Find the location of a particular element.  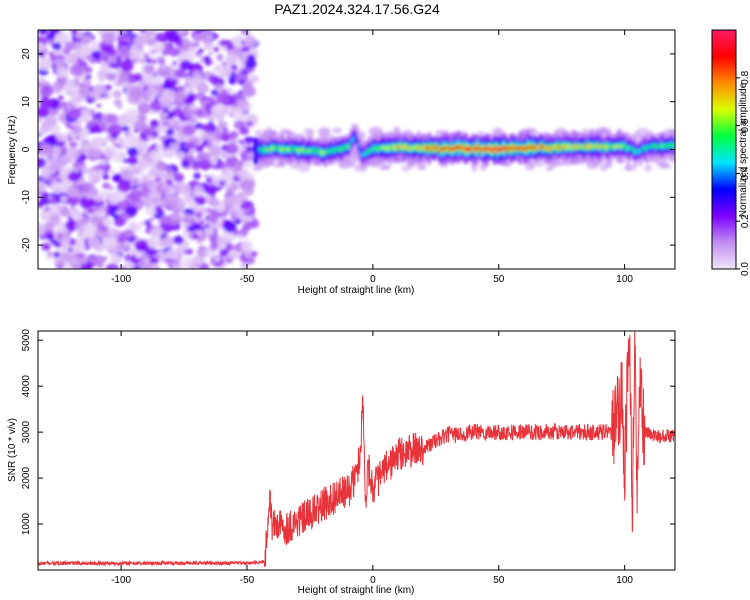

x-tick-label: 50 is located at coordinates (499, 580).